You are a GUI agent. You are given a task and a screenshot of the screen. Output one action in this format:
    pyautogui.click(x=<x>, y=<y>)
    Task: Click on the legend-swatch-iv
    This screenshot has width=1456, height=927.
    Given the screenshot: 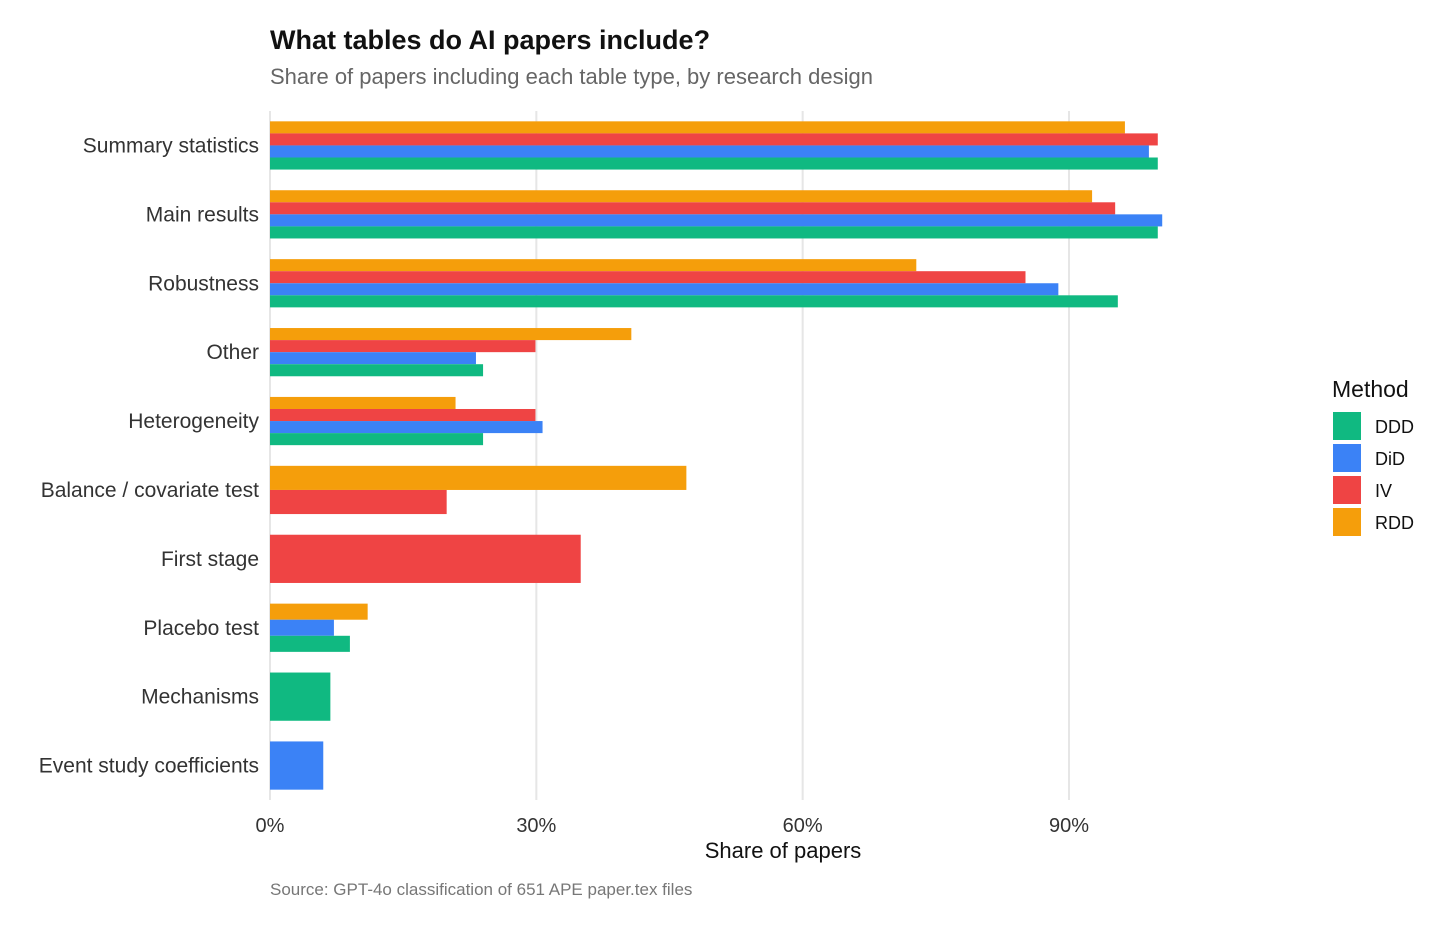 What is the action you would take?
    pyautogui.click(x=1347, y=490)
    